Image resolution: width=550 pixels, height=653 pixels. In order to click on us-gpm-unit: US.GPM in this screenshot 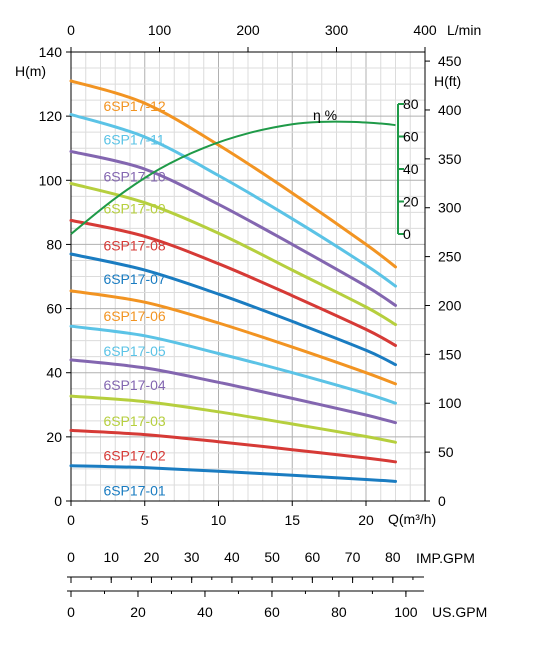, I will do `click(459, 612)`.